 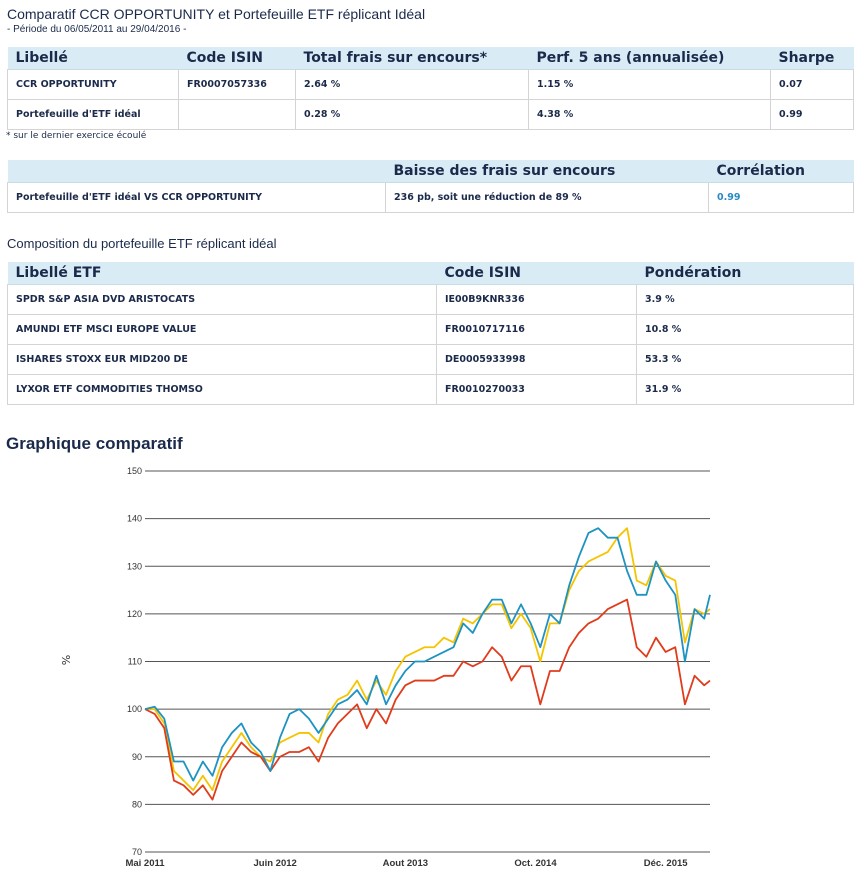 What do you see at coordinates (145, 863) in the screenshot?
I see `x-tick-label: Mai 2011` at bounding box center [145, 863].